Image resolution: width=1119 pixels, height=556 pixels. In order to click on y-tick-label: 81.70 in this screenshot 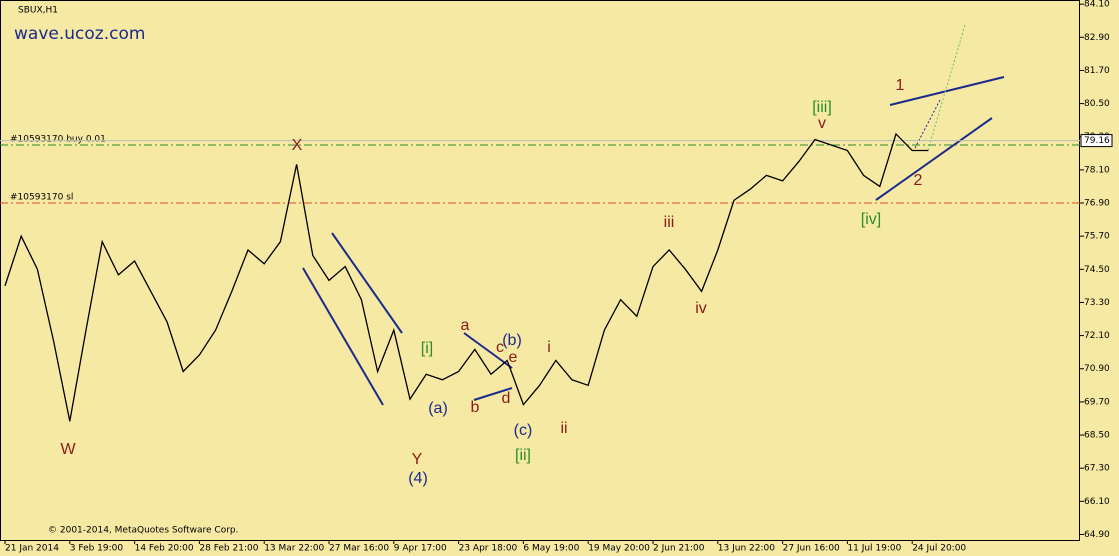, I will do `click(1097, 71)`.